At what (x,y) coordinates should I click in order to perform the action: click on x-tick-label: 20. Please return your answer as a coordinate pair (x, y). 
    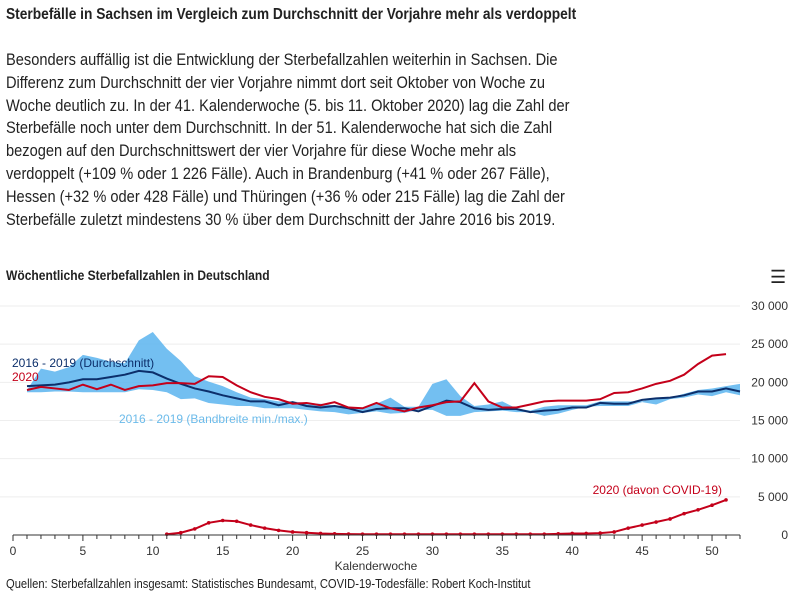
    Looking at the image, I should click on (293, 551).